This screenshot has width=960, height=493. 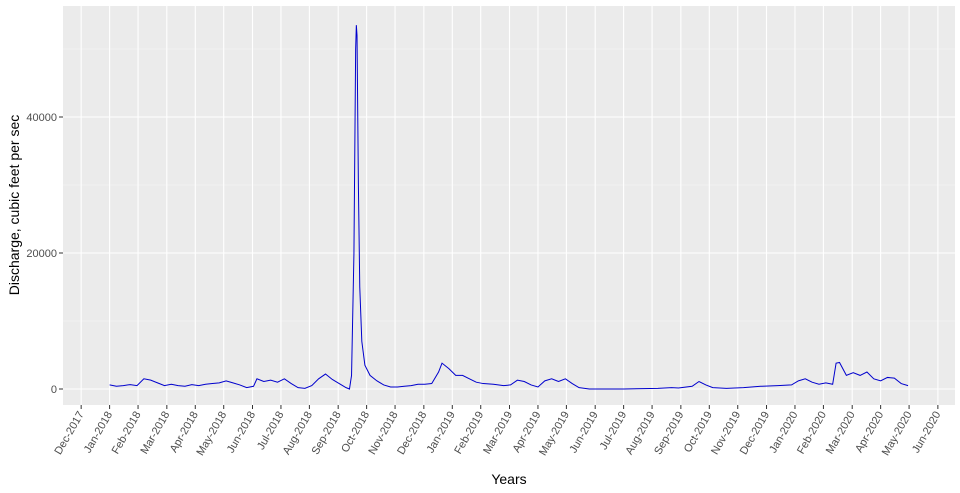 I want to click on x-tick-label: Jul-2019, so click(x=613, y=431).